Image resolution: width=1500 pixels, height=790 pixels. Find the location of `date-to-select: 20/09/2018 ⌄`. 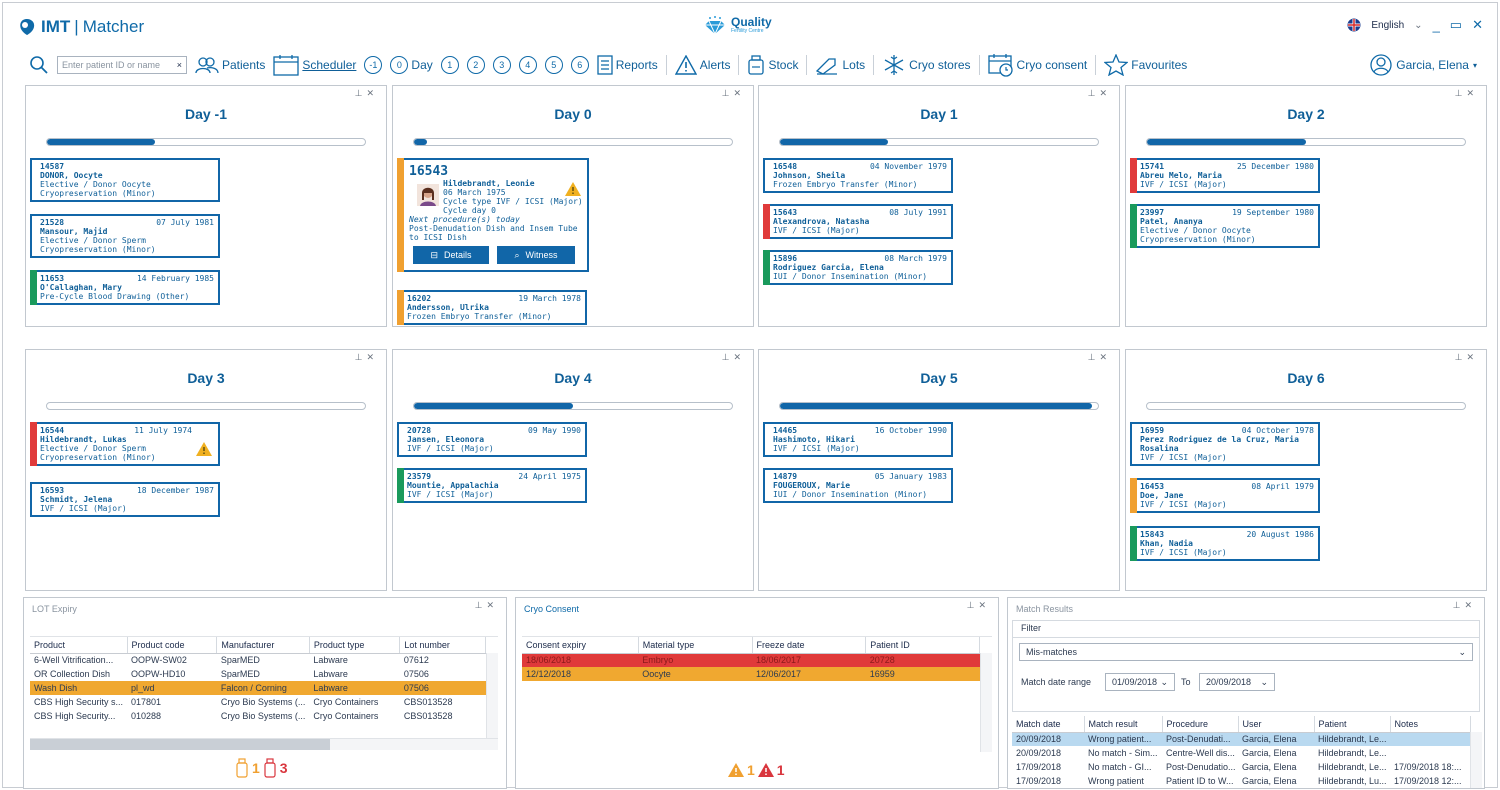

date-to-select: 20/09/2018 ⌄ is located at coordinates (1237, 682).